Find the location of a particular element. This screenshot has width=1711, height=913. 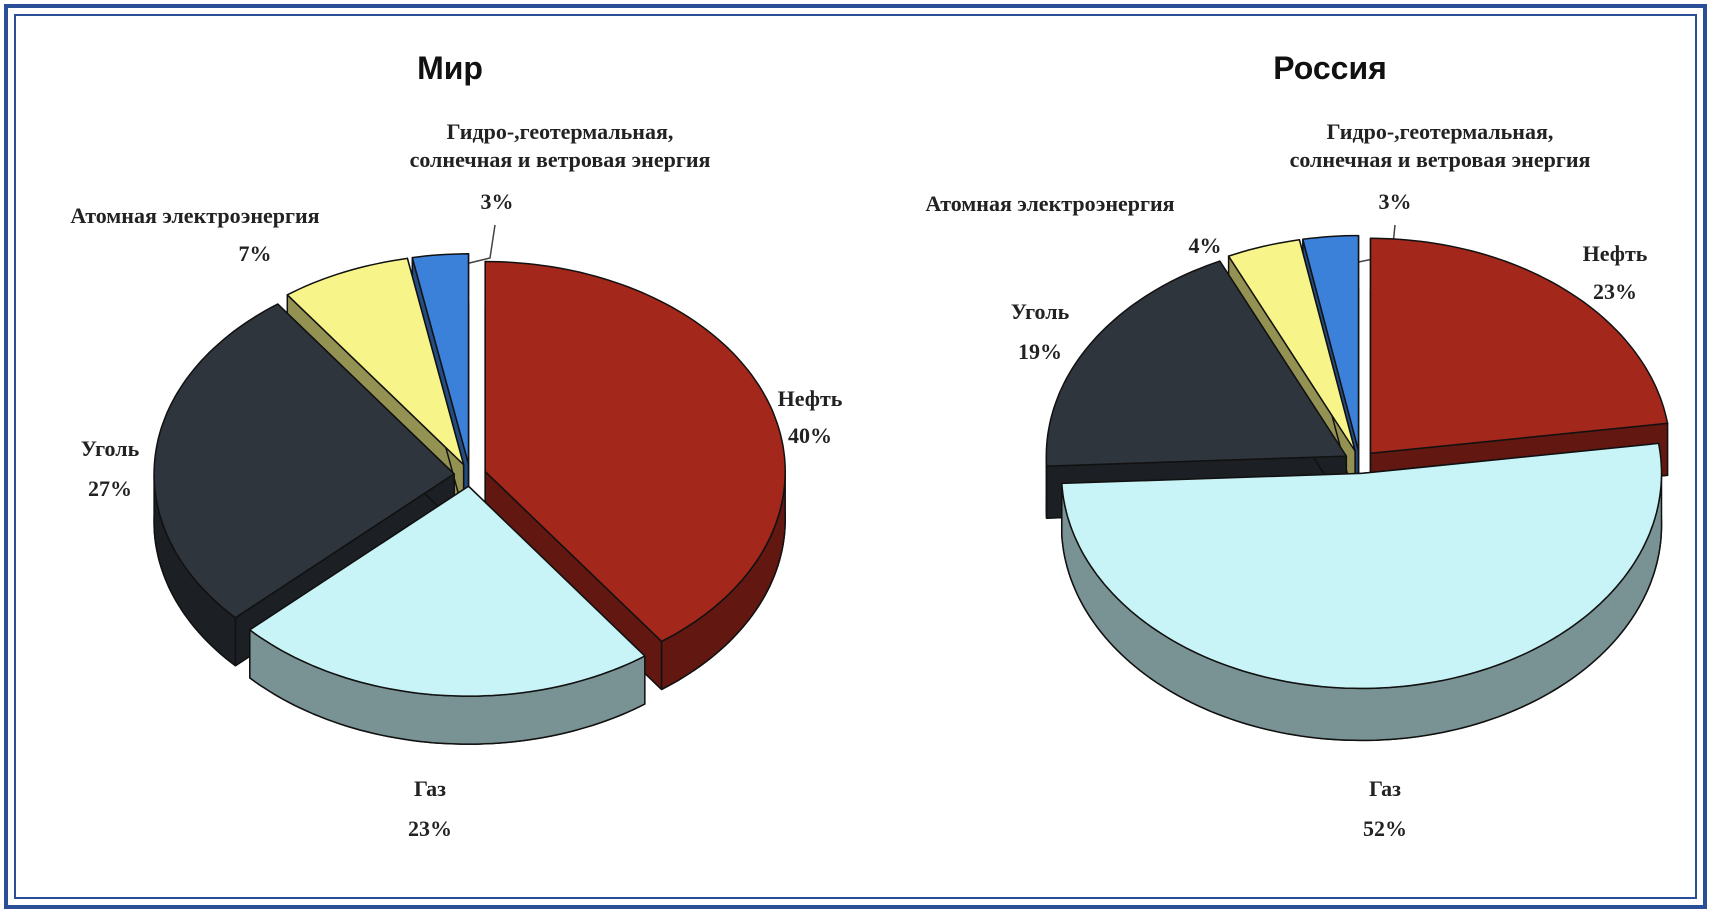

value-label: 7% is located at coordinates (255, 253).